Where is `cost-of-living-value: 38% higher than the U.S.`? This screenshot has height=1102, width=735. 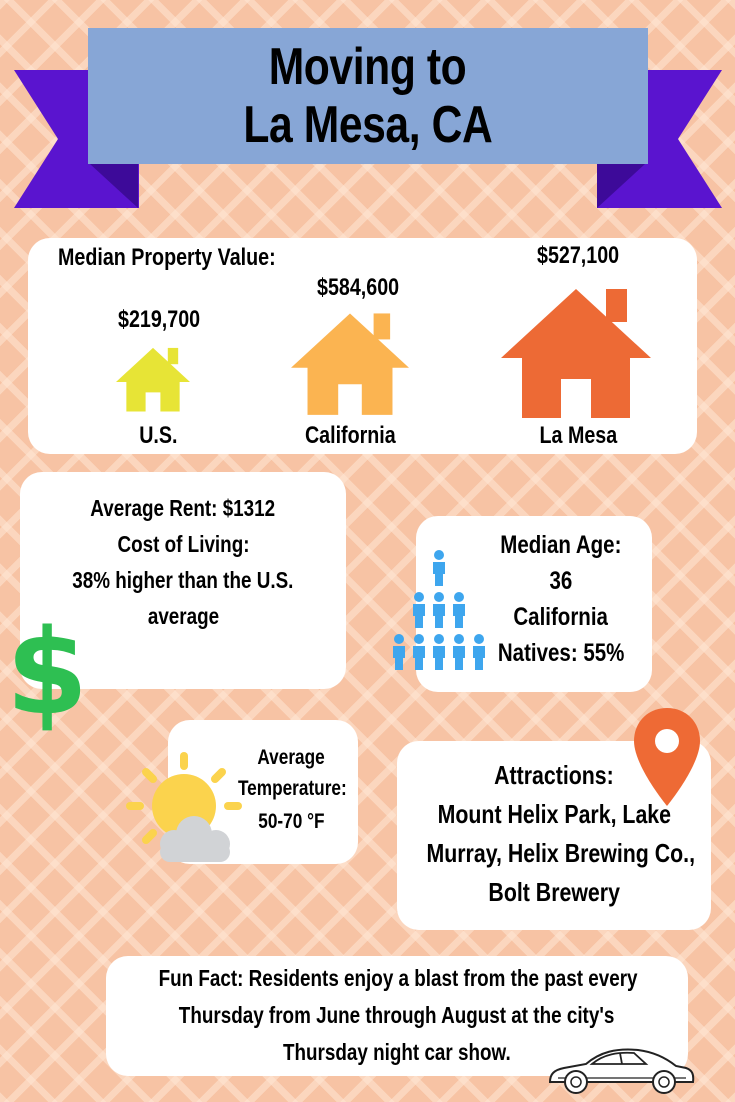 cost-of-living-value: 38% higher than the U.S. is located at coordinates (183, 580).